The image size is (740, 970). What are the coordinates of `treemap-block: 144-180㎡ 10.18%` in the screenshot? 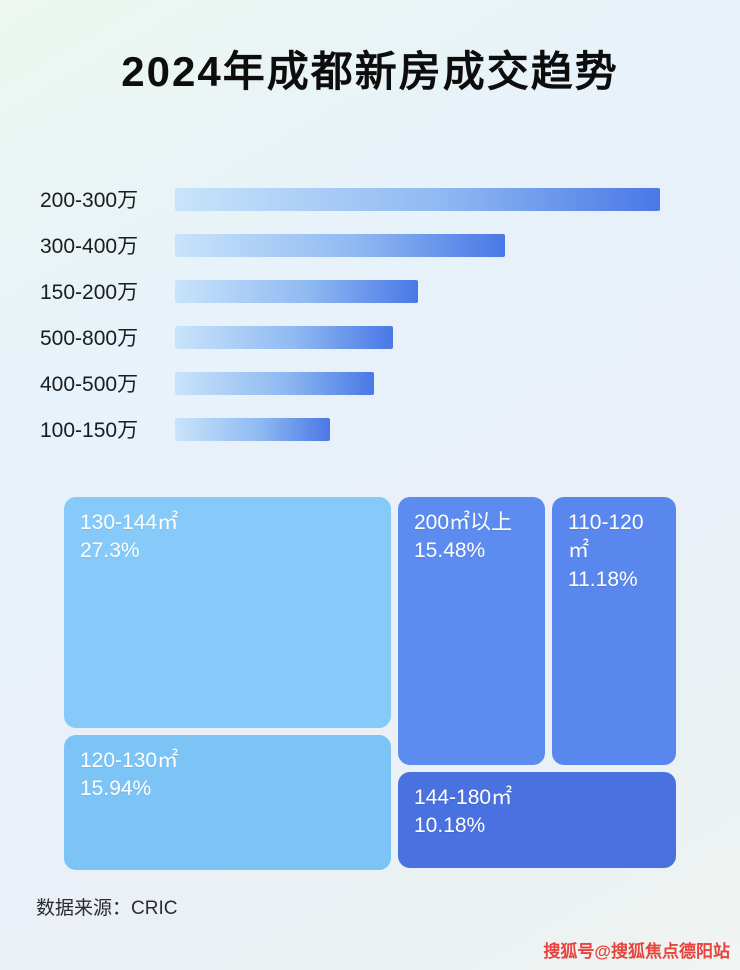 It's located at (537, 820).